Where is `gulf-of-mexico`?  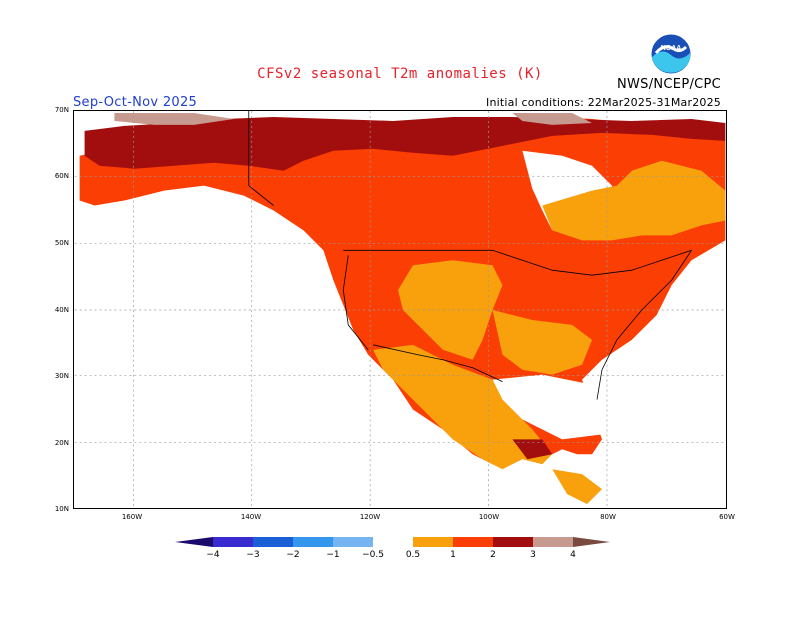
gulf-of-mexico is located at coordinates (554, 407).